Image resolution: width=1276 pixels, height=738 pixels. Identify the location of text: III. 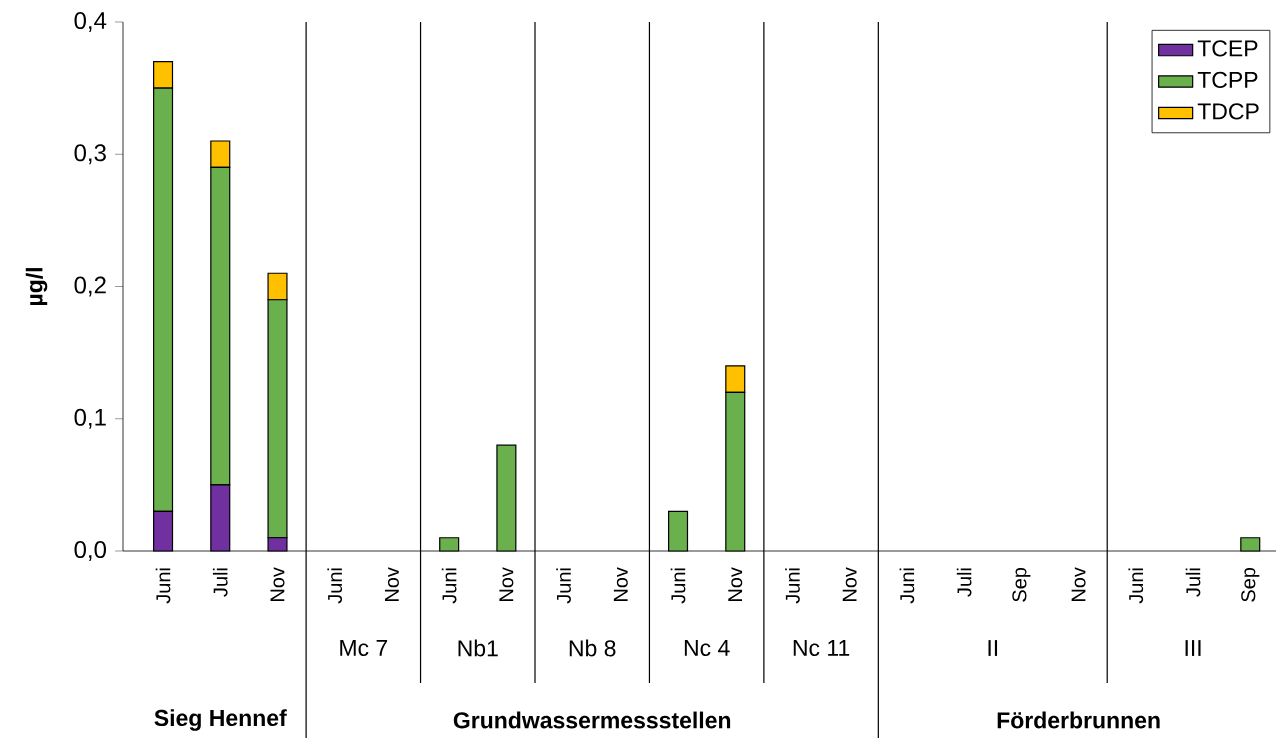
(1193, 648).